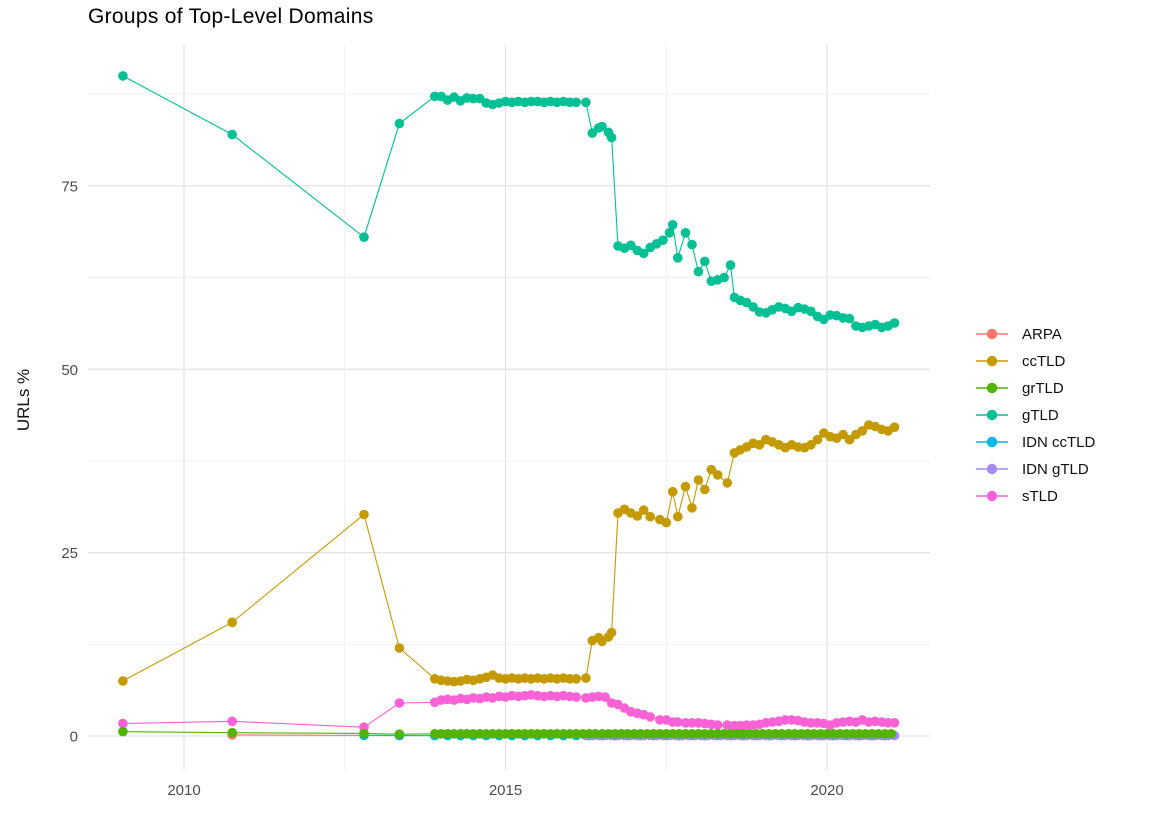 The image size is (1164, 827). Describe the element at coordinates (1040, 415) in the screenshot. I see `legend-label: gTLD` at that location.